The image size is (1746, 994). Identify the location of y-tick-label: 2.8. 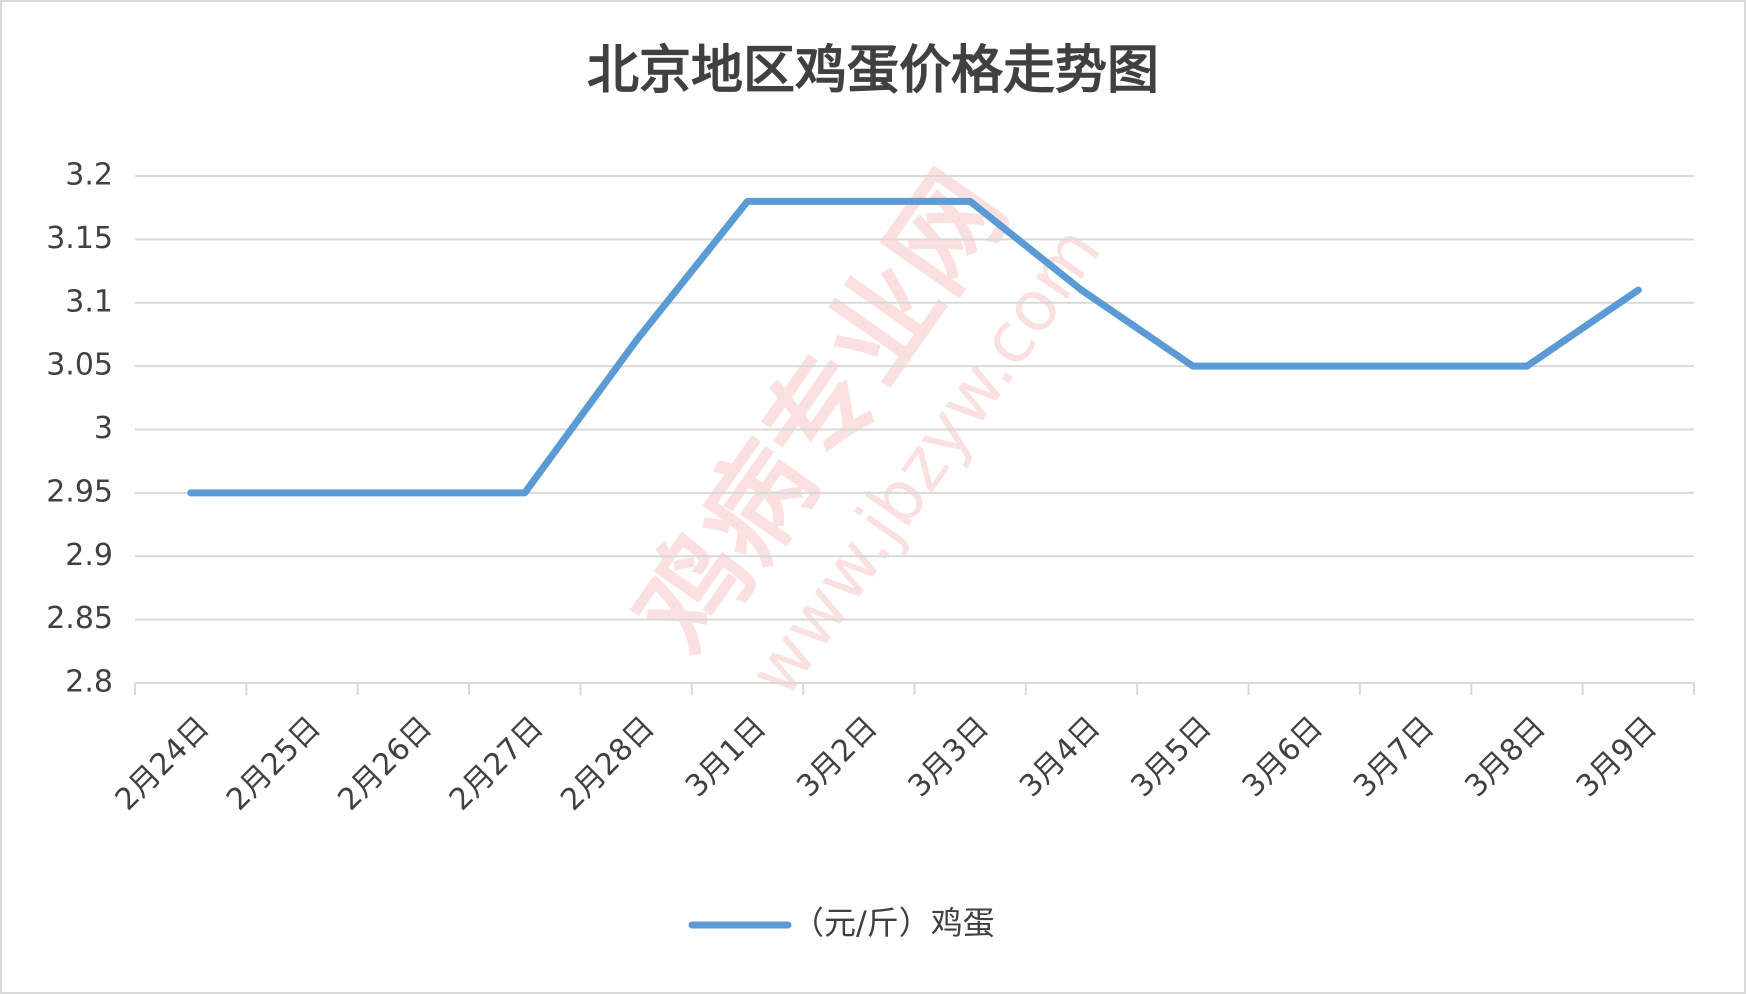
(89, 682).